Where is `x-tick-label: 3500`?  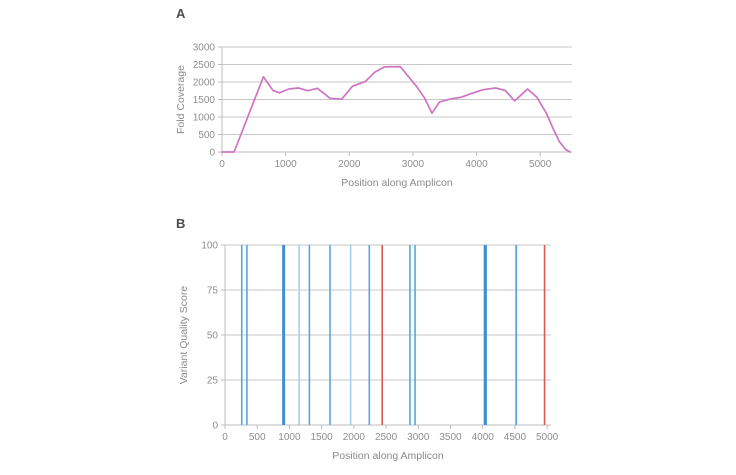 x-tick-label: 3500 is located at coordinates (450, 437).